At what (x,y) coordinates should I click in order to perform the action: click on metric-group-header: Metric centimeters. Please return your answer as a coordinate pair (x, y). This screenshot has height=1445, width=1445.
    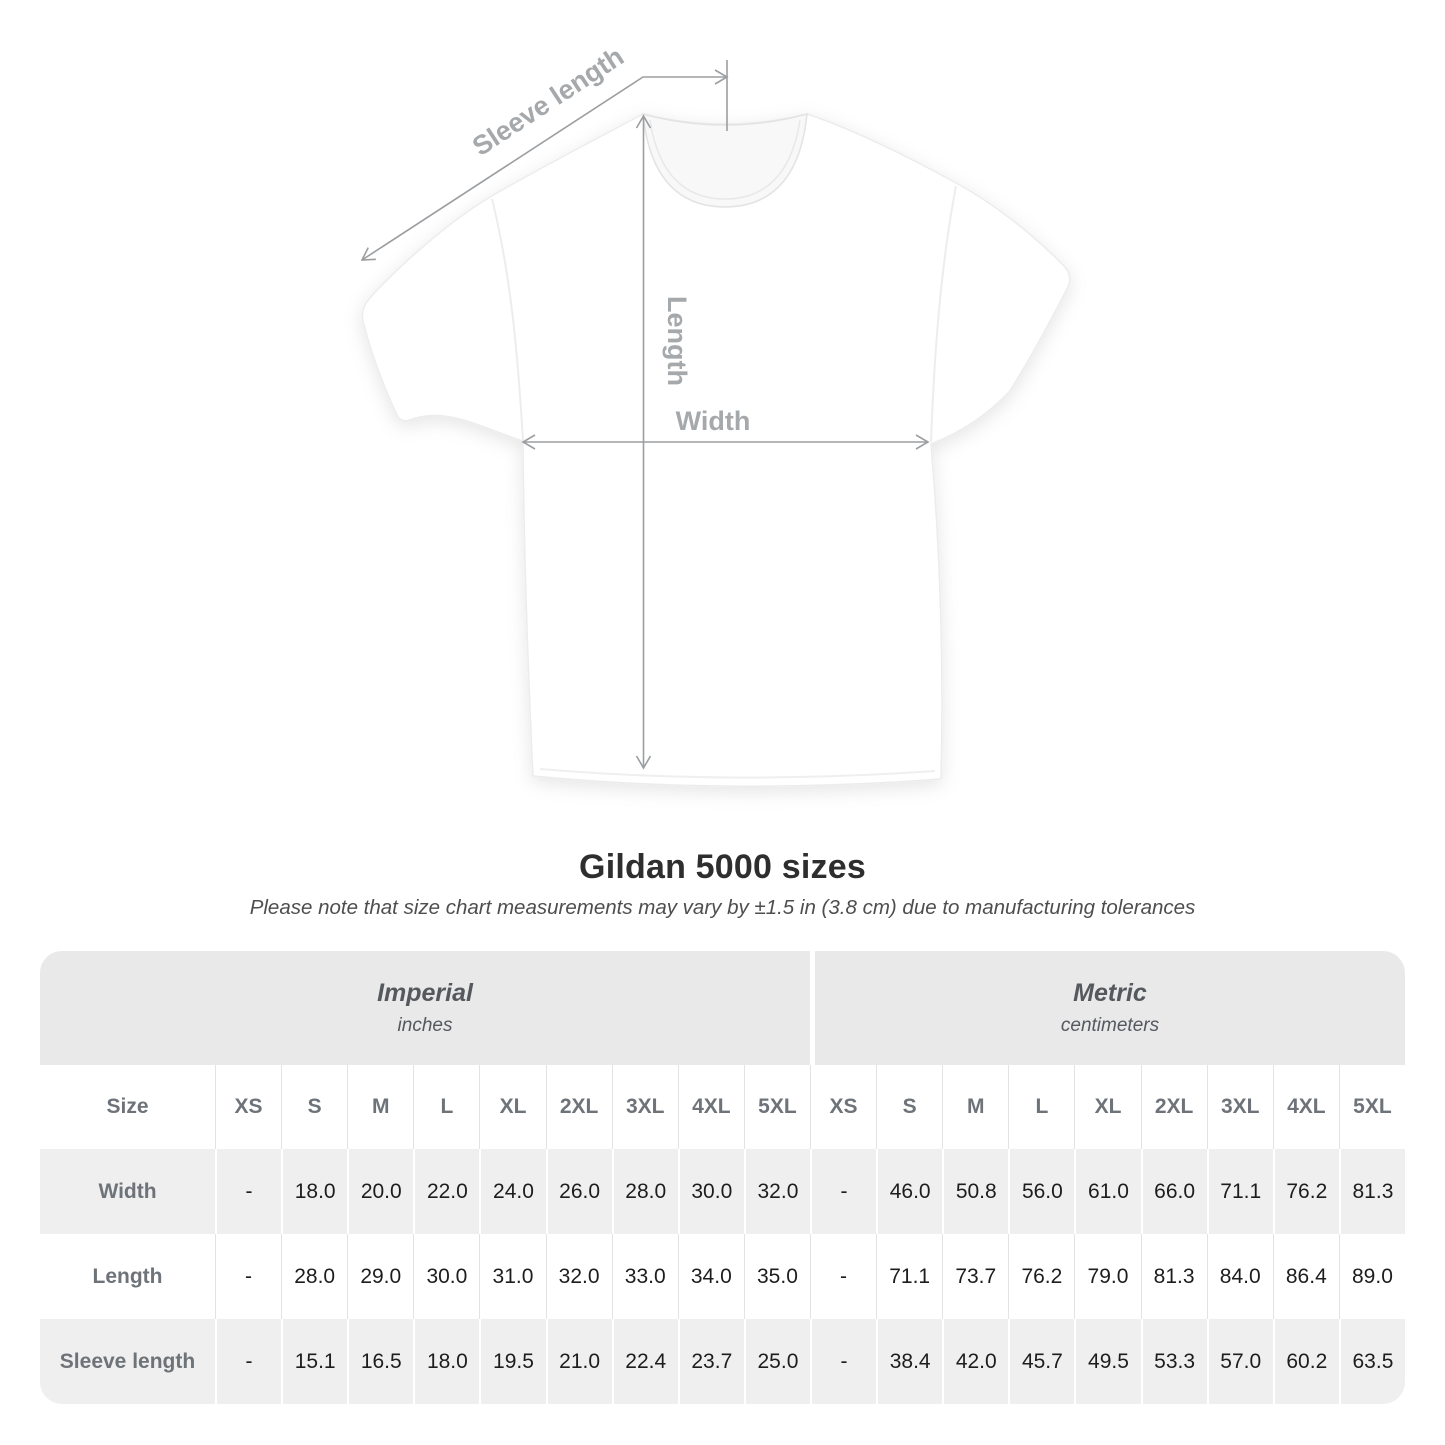
    Looking at the image, I should click on (1107, 1008).